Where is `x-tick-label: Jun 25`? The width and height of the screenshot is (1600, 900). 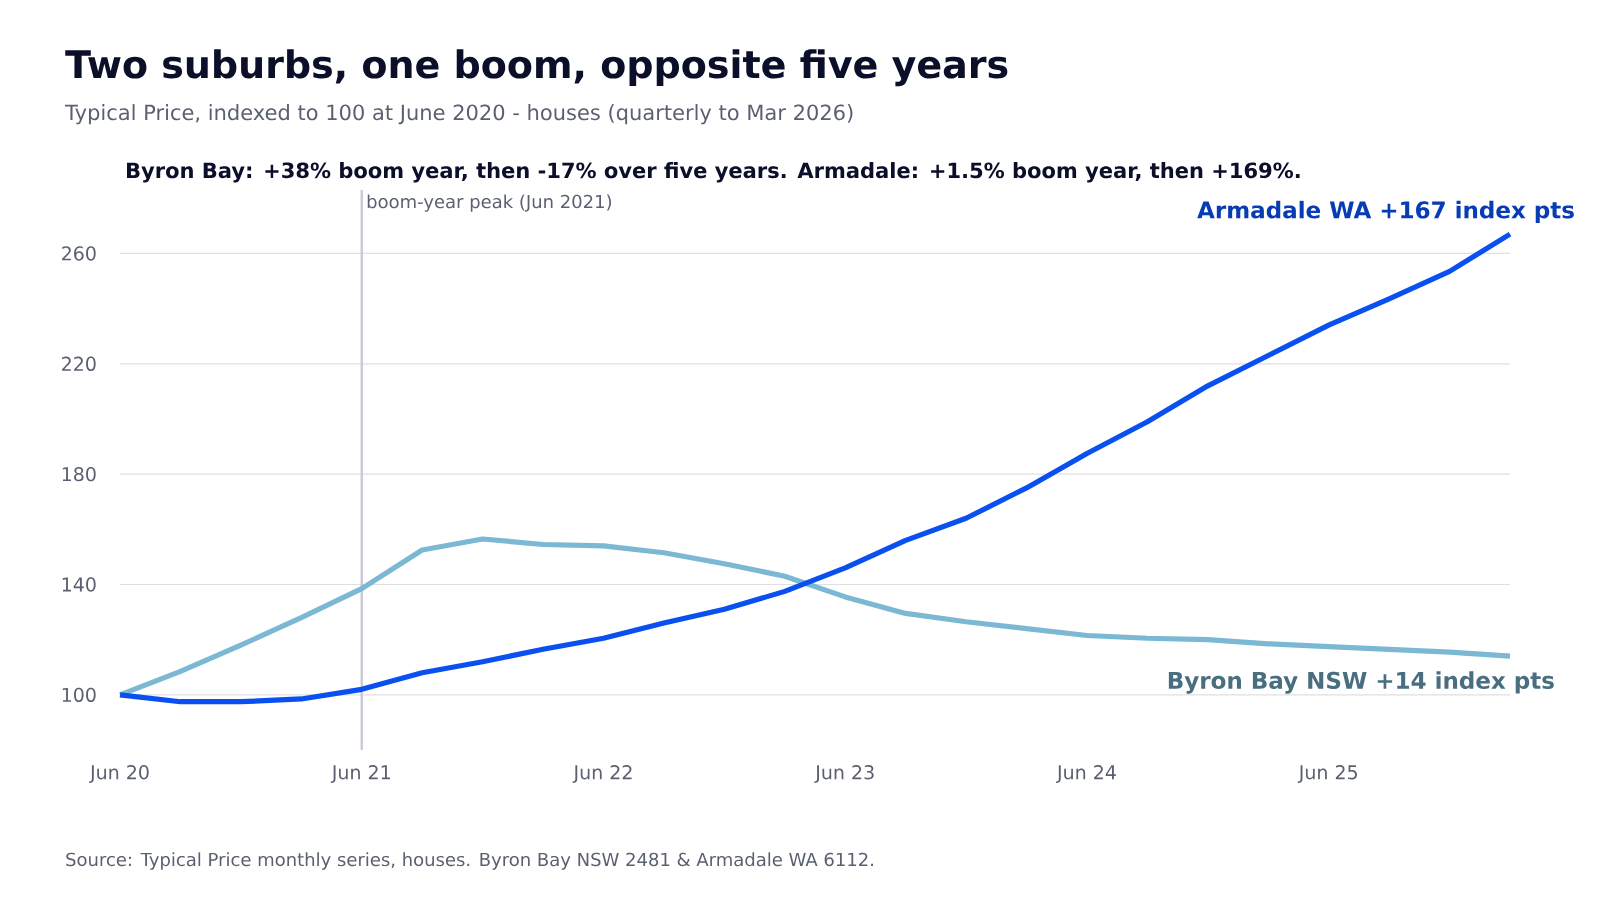
x-tick-label: Jun 25 is located at coordinates (1327, 774).